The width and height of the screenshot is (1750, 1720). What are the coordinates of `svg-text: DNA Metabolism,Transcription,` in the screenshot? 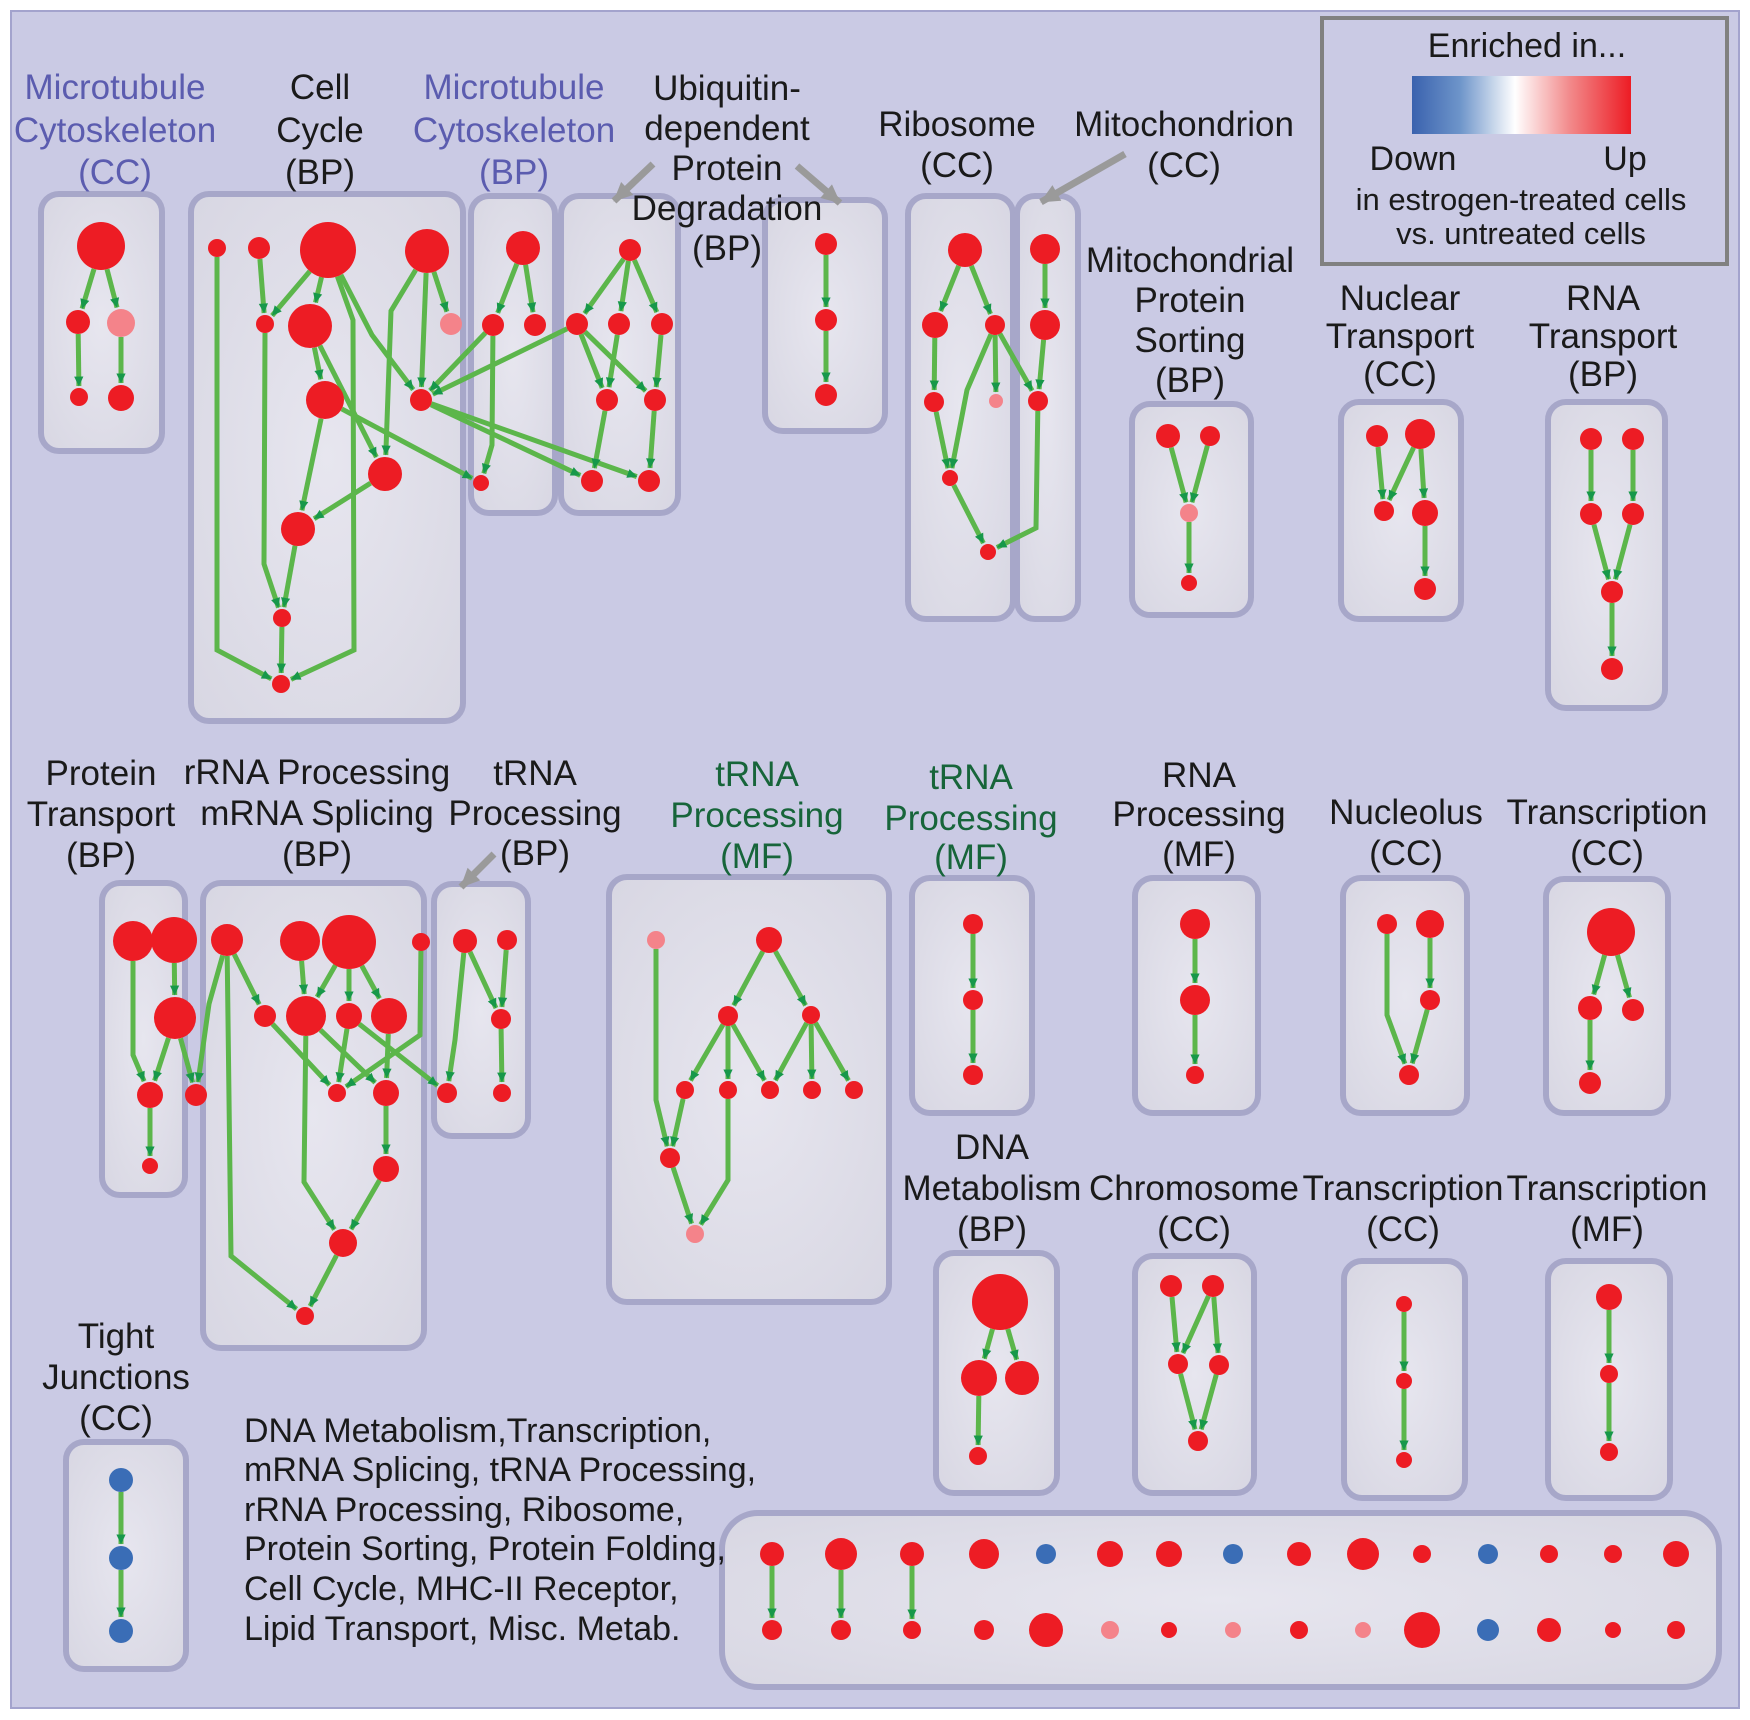 It's located at (477, 1431).